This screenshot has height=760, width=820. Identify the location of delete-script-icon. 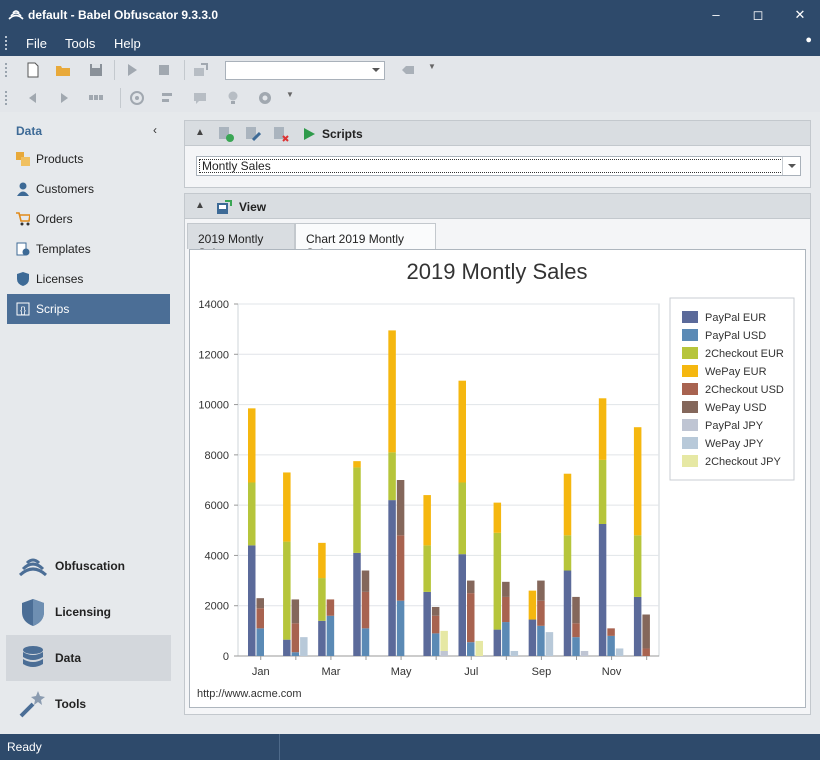
(281, 134).